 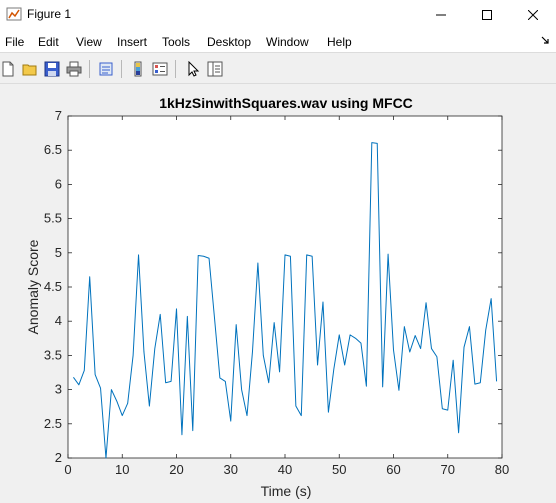 I want to click on minimize-button, so click(x=441, y=15).